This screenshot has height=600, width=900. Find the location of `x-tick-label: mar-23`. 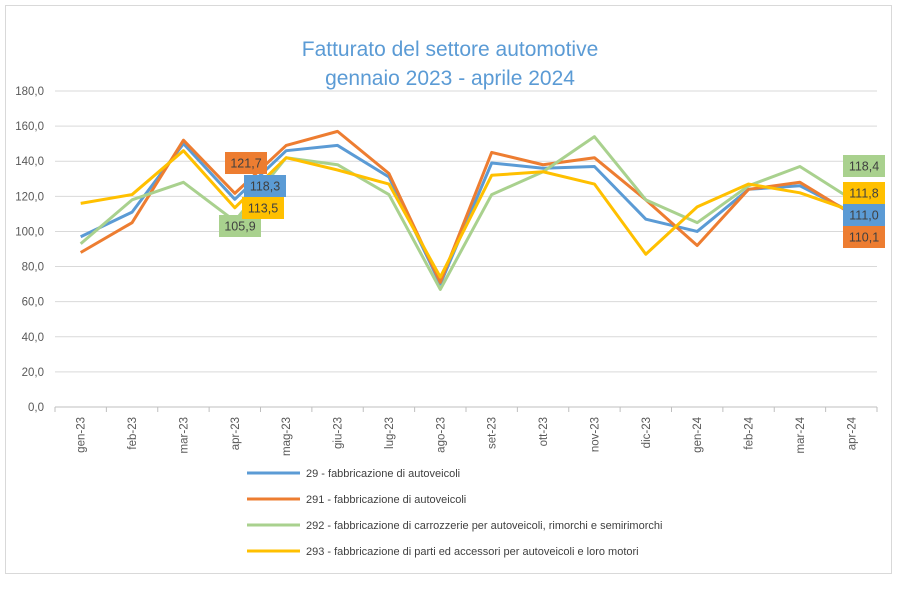

x-tick-label: mar-23 is located at coordinates (184, 435).